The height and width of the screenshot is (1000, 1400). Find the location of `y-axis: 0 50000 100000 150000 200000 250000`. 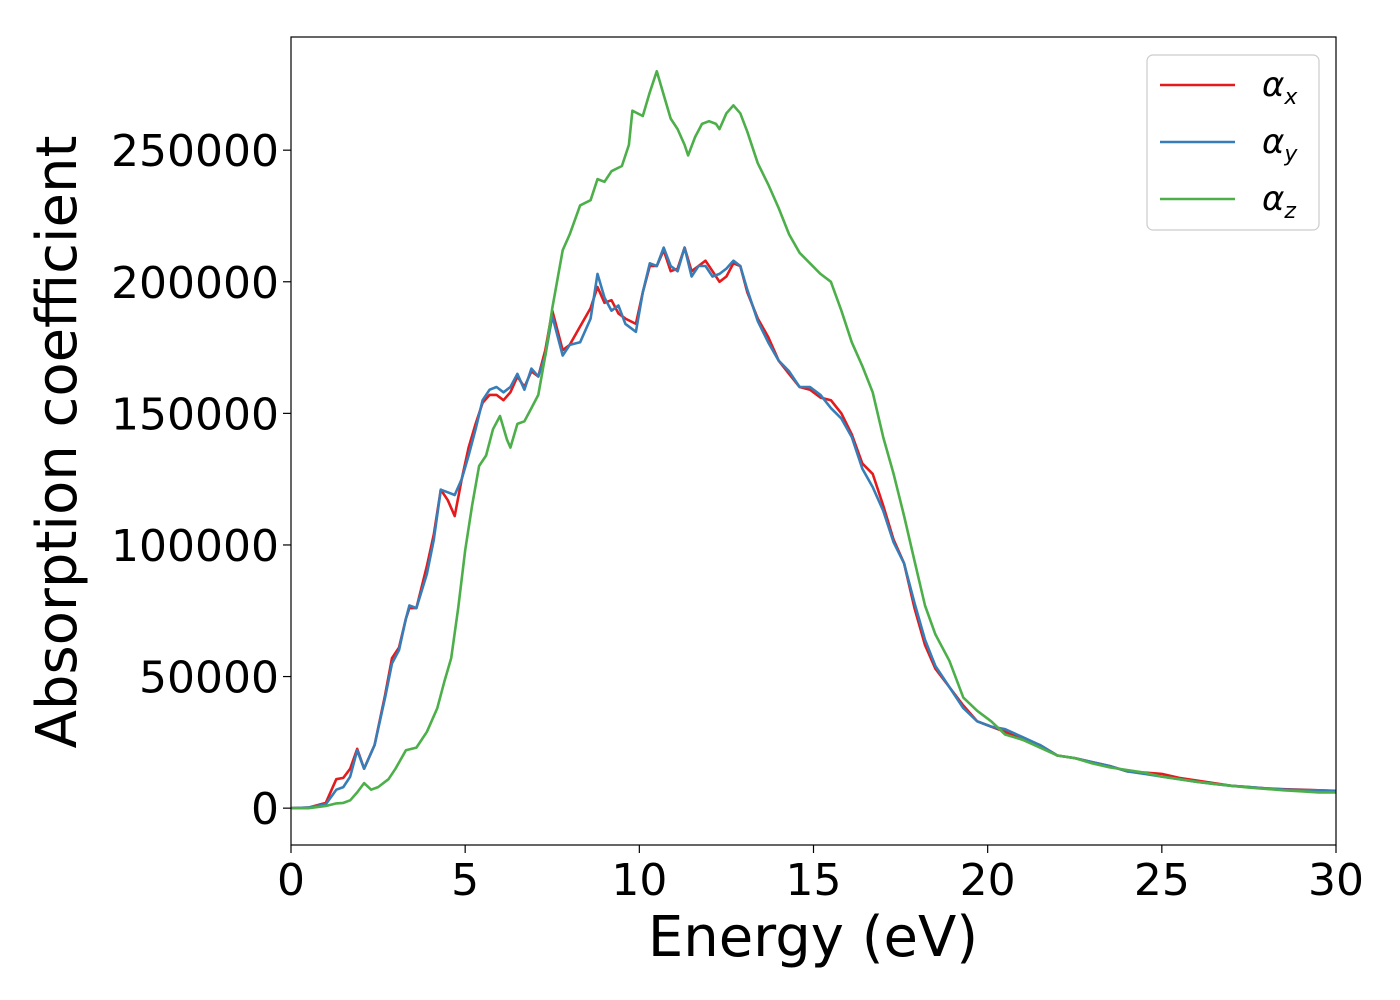

y-axis: 0 50000 100000 150000 200000 250000 is located at coordinates (201, 480).